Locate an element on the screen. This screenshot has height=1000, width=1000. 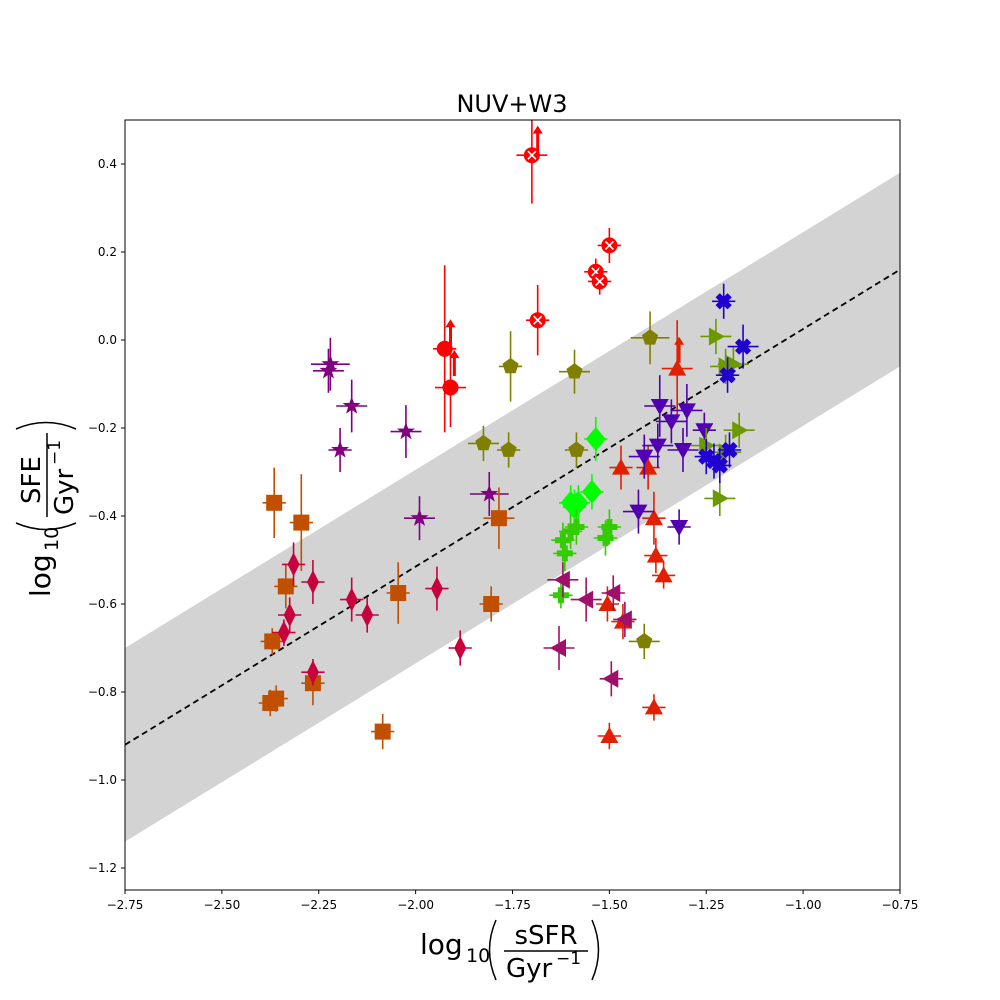
marker-diamond-wide is located at coordinates (570, 502).